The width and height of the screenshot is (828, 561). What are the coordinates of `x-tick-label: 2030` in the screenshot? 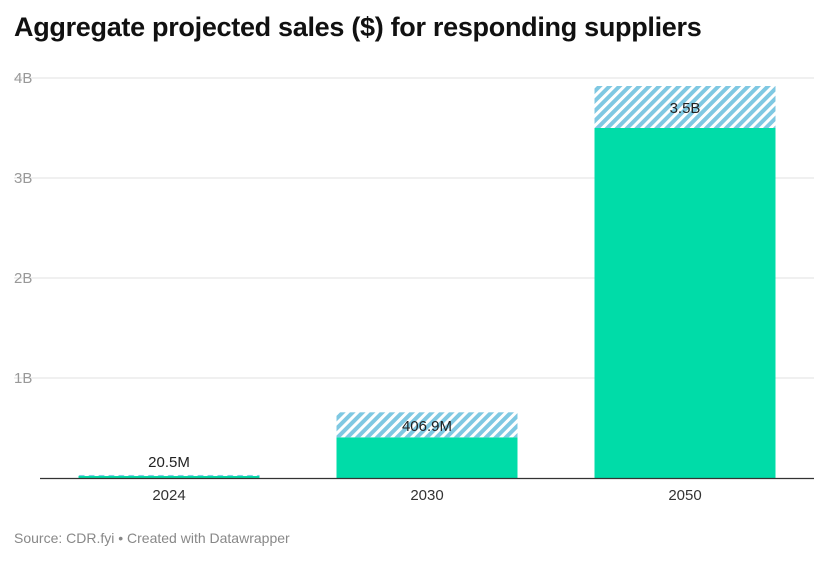 It's located at (426, 495).